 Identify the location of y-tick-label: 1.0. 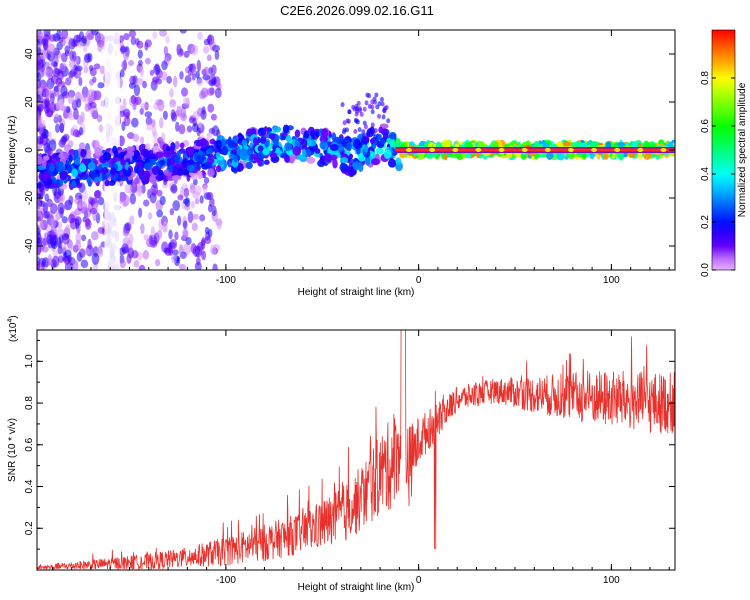
(29, 361).